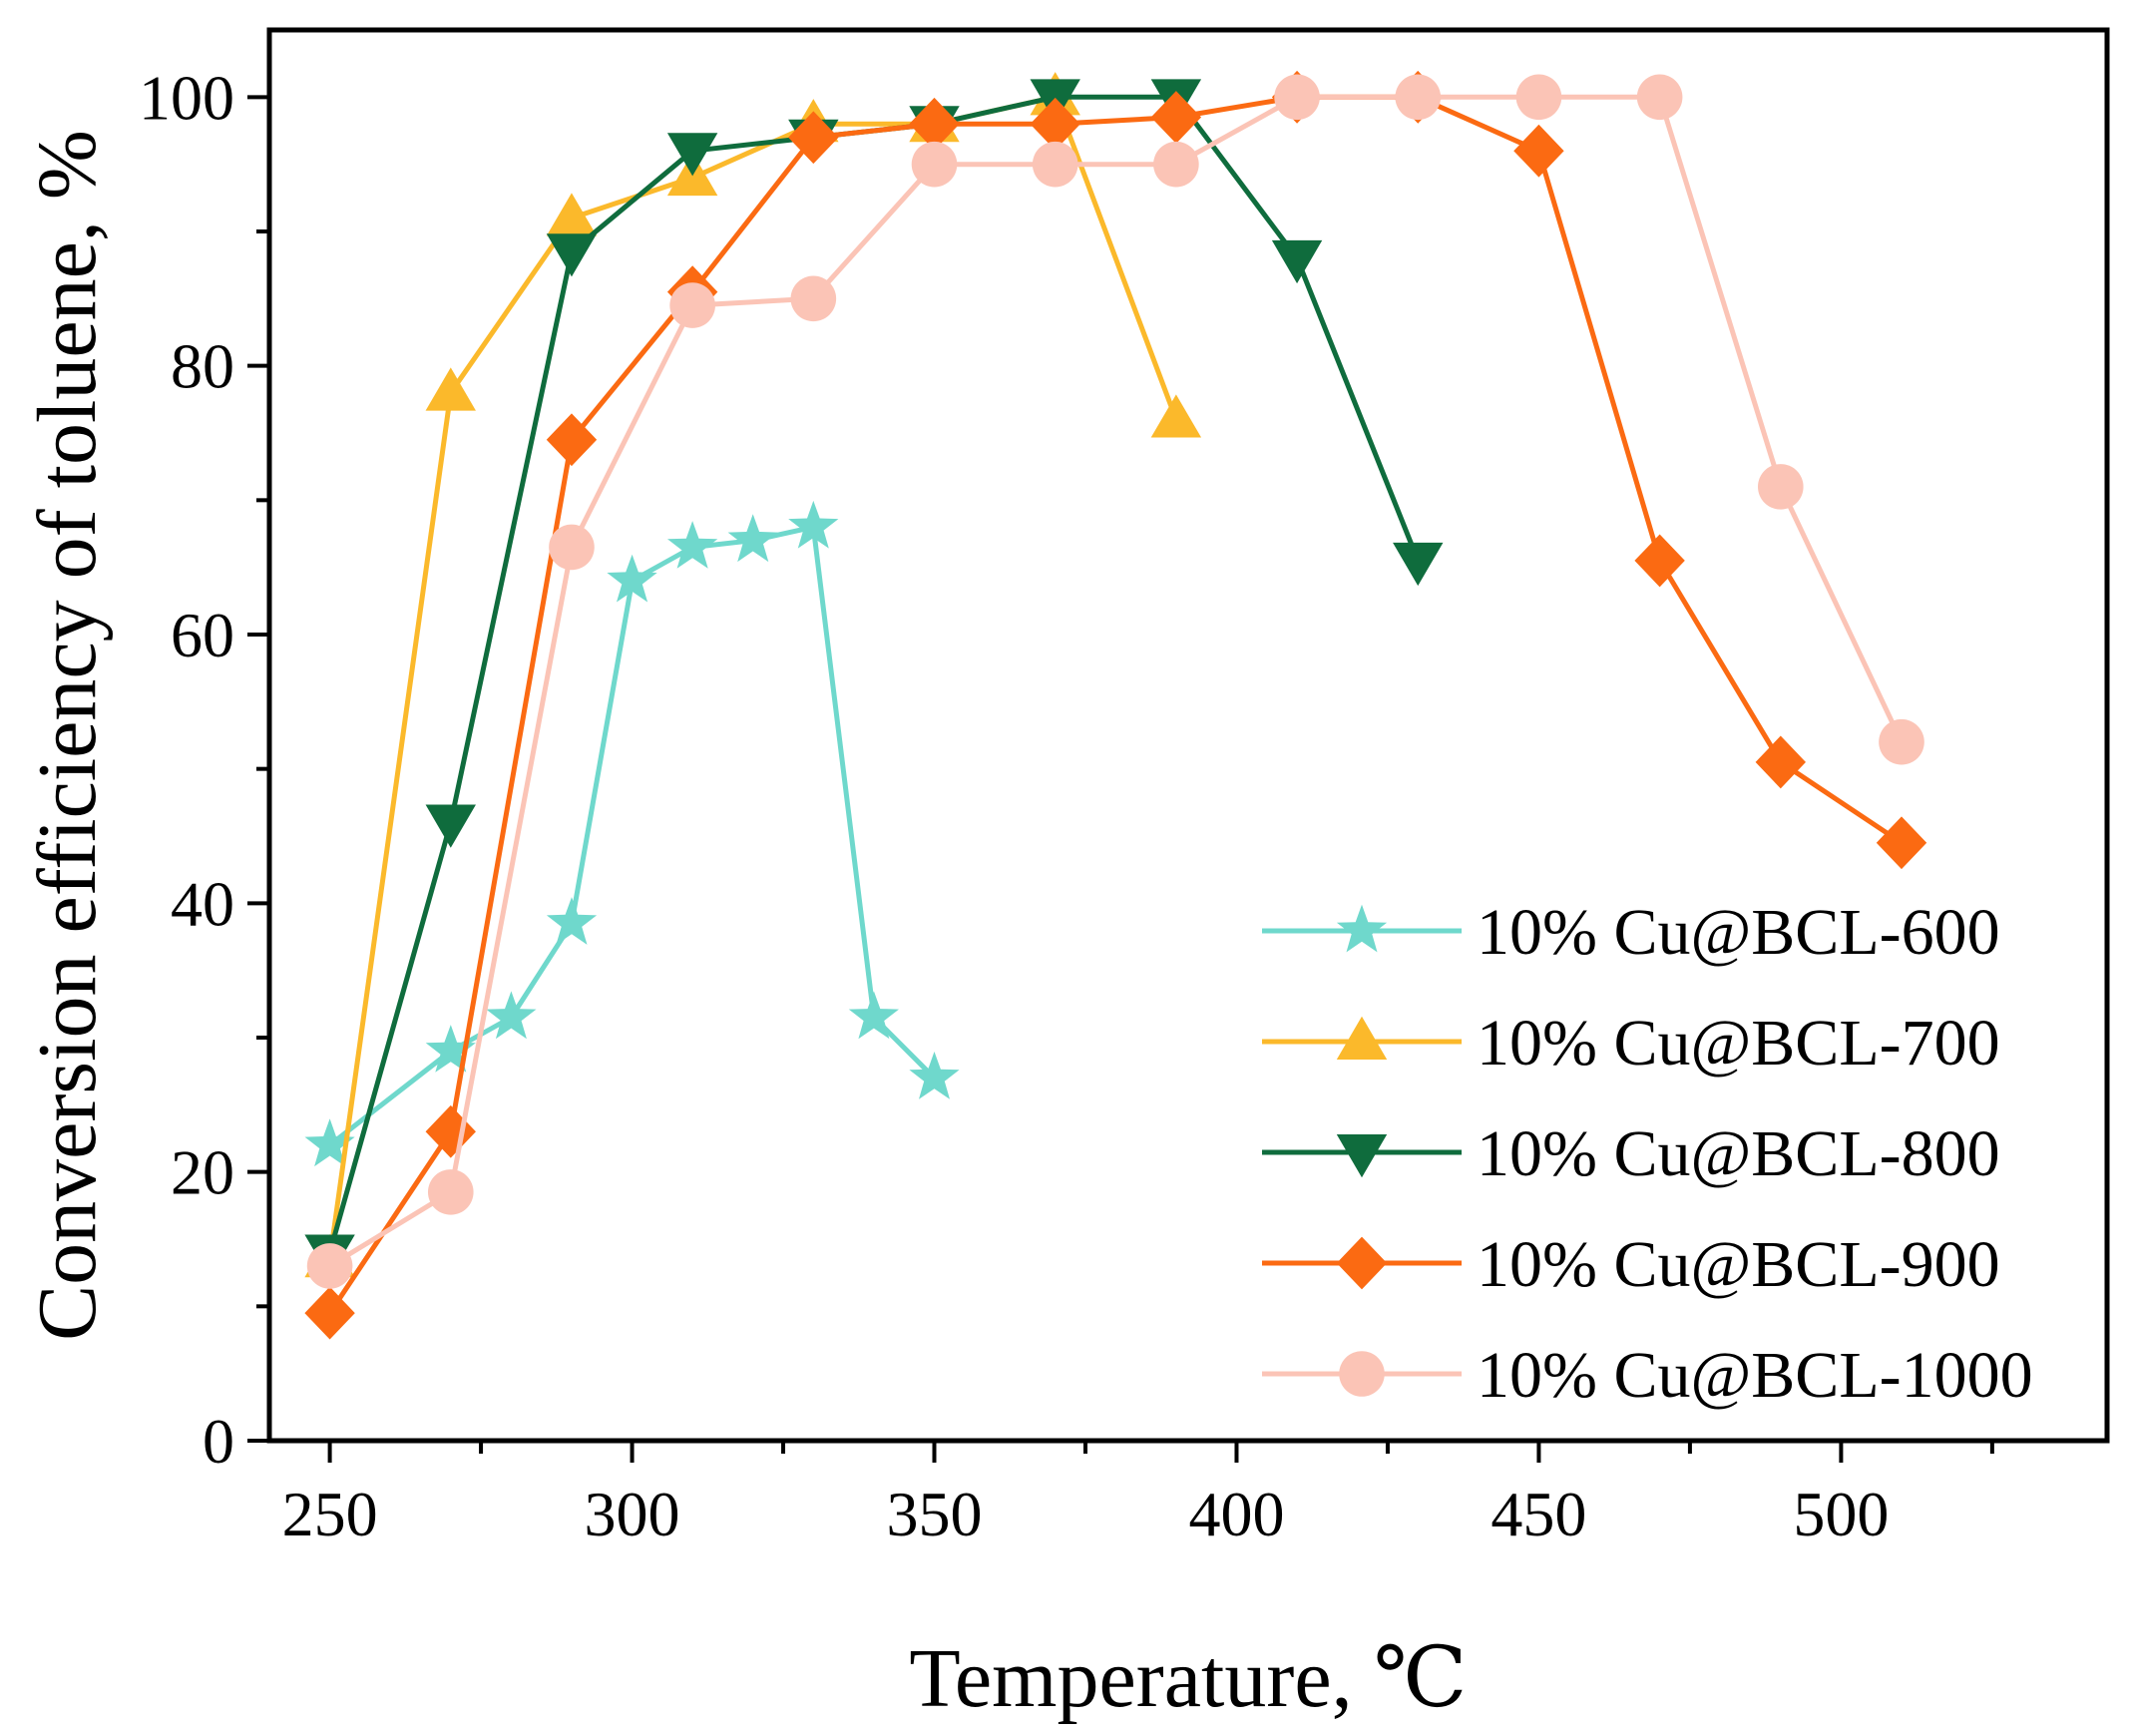 Image resolution: width=2132 pixels, height=1736 pixels. What do you see at coordinates (1738, 1043) in the screenshot?
I see `legend-label: 10% Cu@BCL-700` at bounding box center [1738, 1043].